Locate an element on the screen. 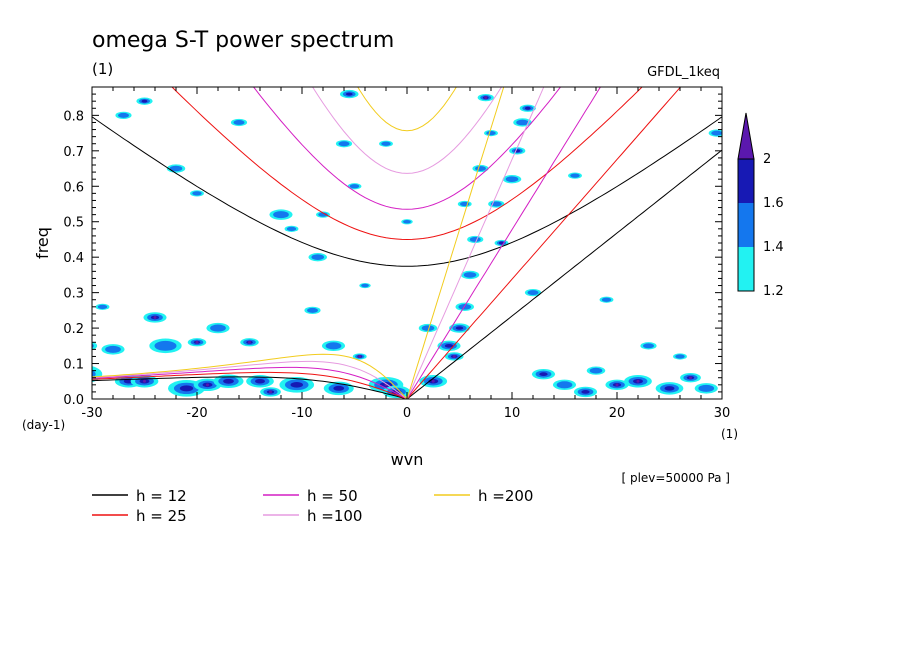 The image size is (904, 654). rossby-curve-h200 is located at coordinates (250, 376).